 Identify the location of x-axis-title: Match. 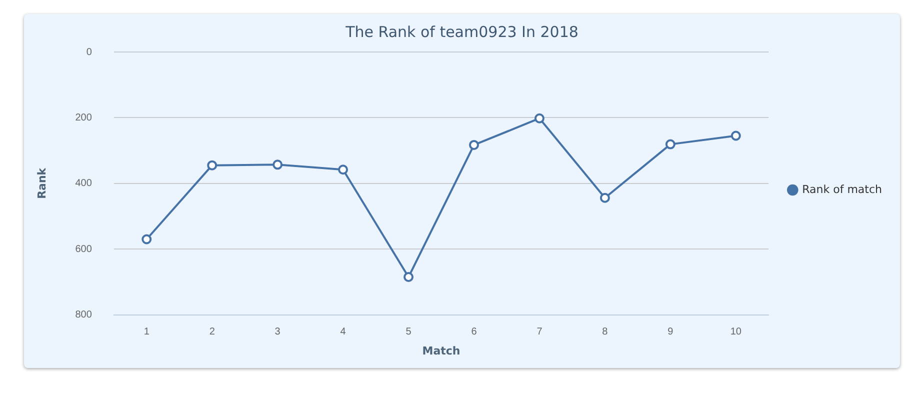
(441, 351).